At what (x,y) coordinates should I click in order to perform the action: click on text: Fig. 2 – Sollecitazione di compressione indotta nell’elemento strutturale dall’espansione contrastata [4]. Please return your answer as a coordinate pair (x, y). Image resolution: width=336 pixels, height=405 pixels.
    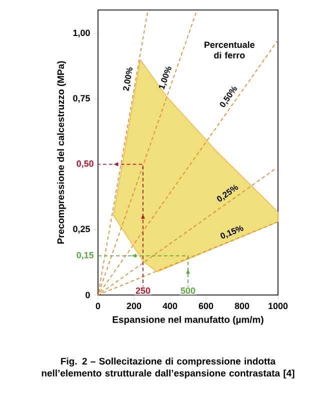
    Looking at the image, I should click on (168, 368).